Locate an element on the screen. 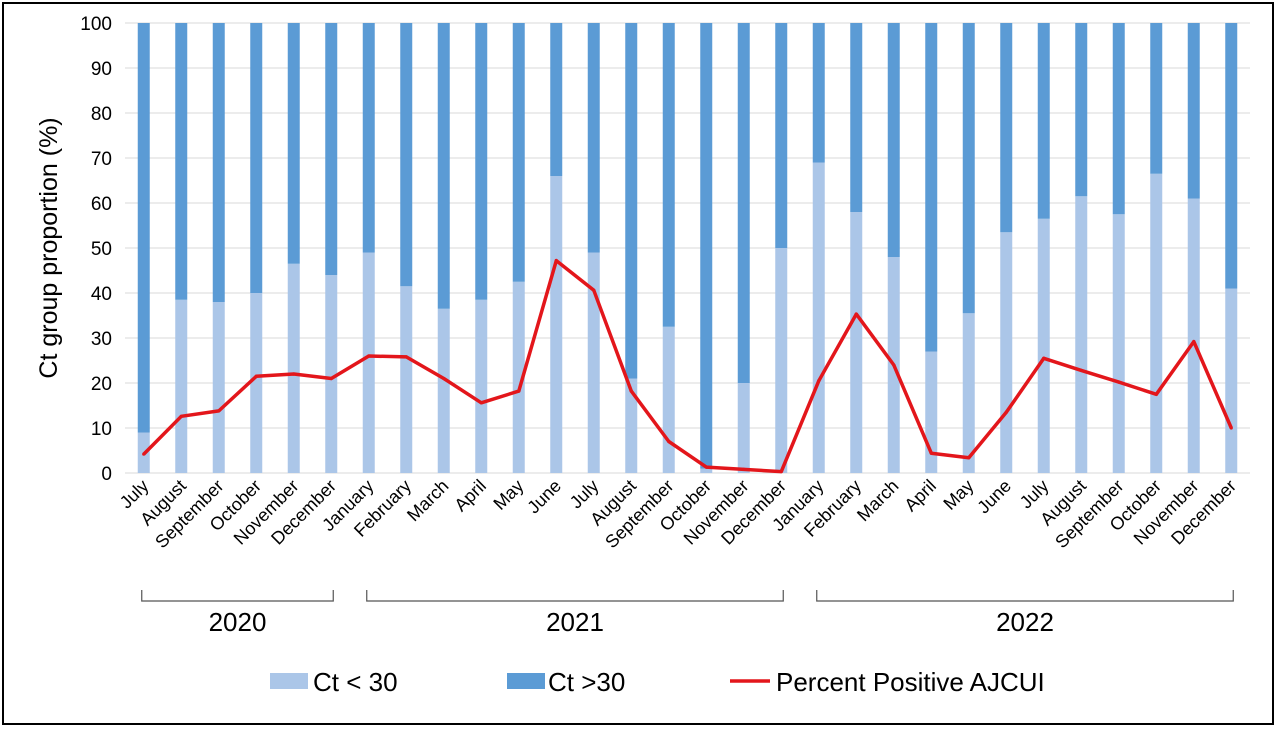  y-tick-label: 40 is located at coordinates (101, 294).